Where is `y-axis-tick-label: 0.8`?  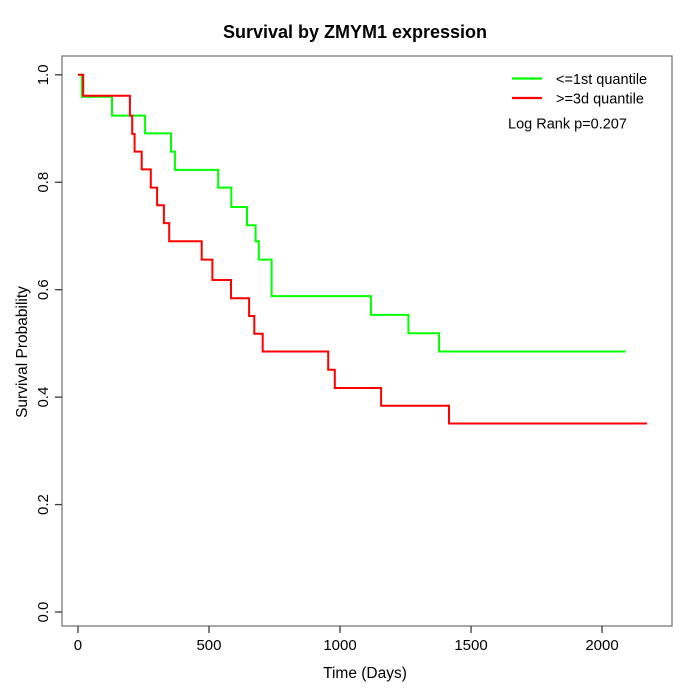 y-axis-tick-label: 0.8 is located at coordinates (43, 182).